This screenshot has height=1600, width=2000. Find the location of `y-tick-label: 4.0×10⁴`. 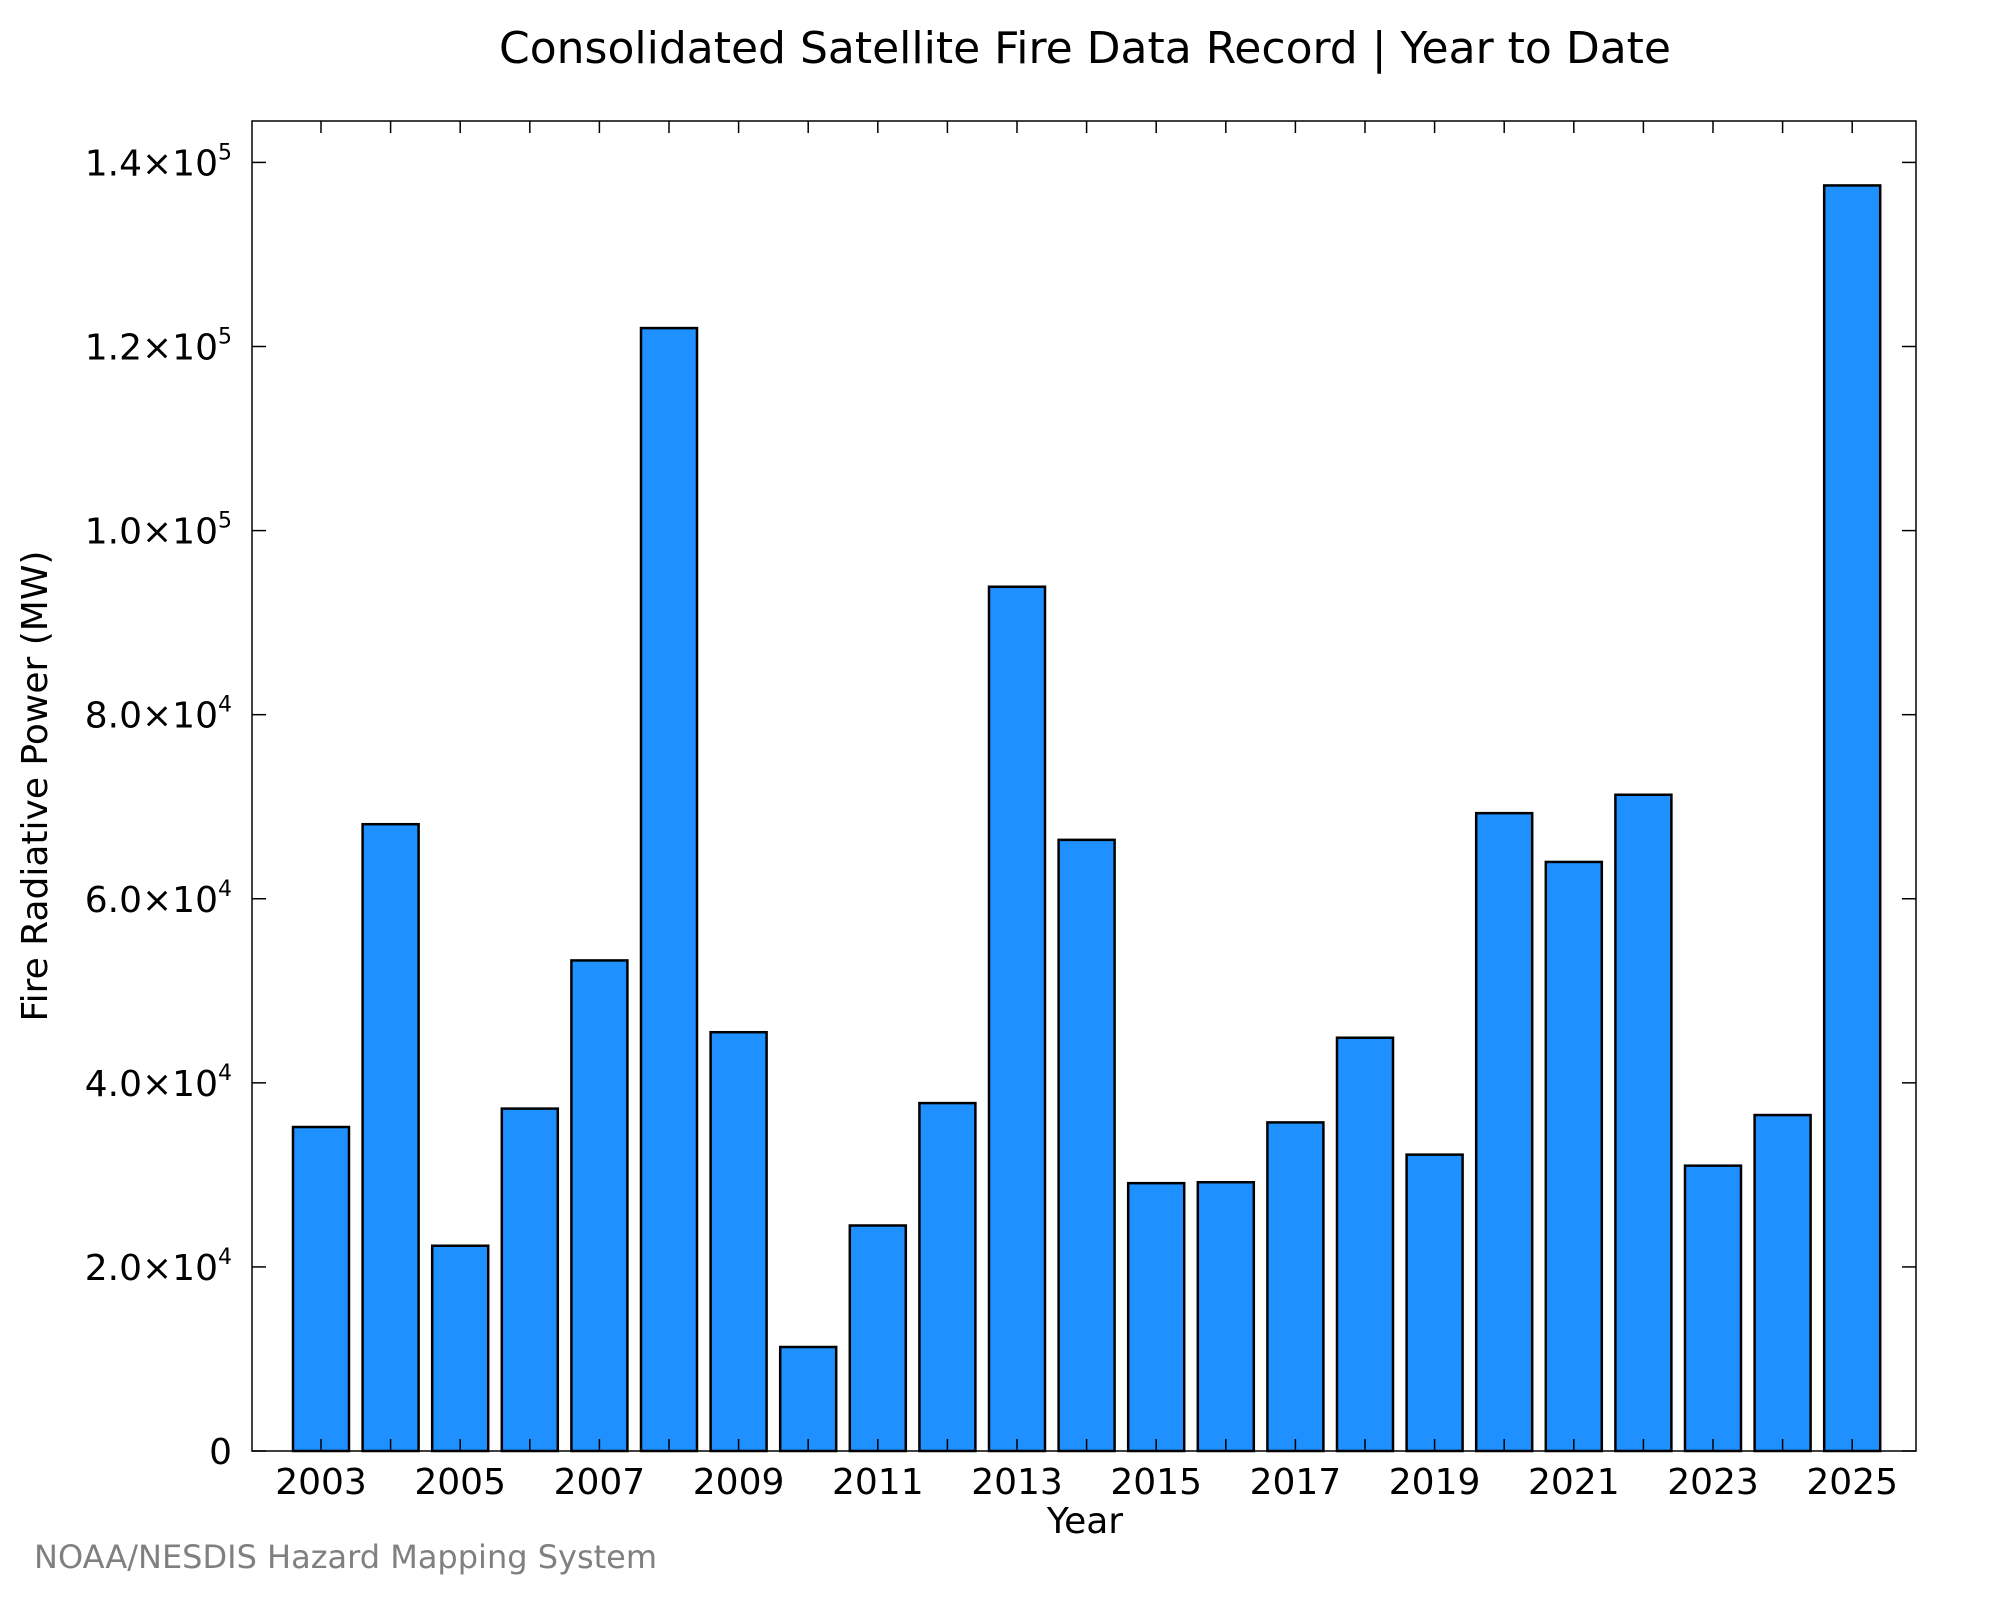

y-tick-label: 4.0×10⁴ is located at coordinates (158, 1083).